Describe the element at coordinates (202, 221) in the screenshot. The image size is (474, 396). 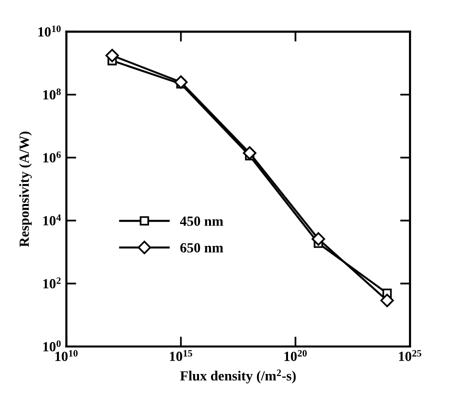
I see `legend-label: 450 nm` at that location.